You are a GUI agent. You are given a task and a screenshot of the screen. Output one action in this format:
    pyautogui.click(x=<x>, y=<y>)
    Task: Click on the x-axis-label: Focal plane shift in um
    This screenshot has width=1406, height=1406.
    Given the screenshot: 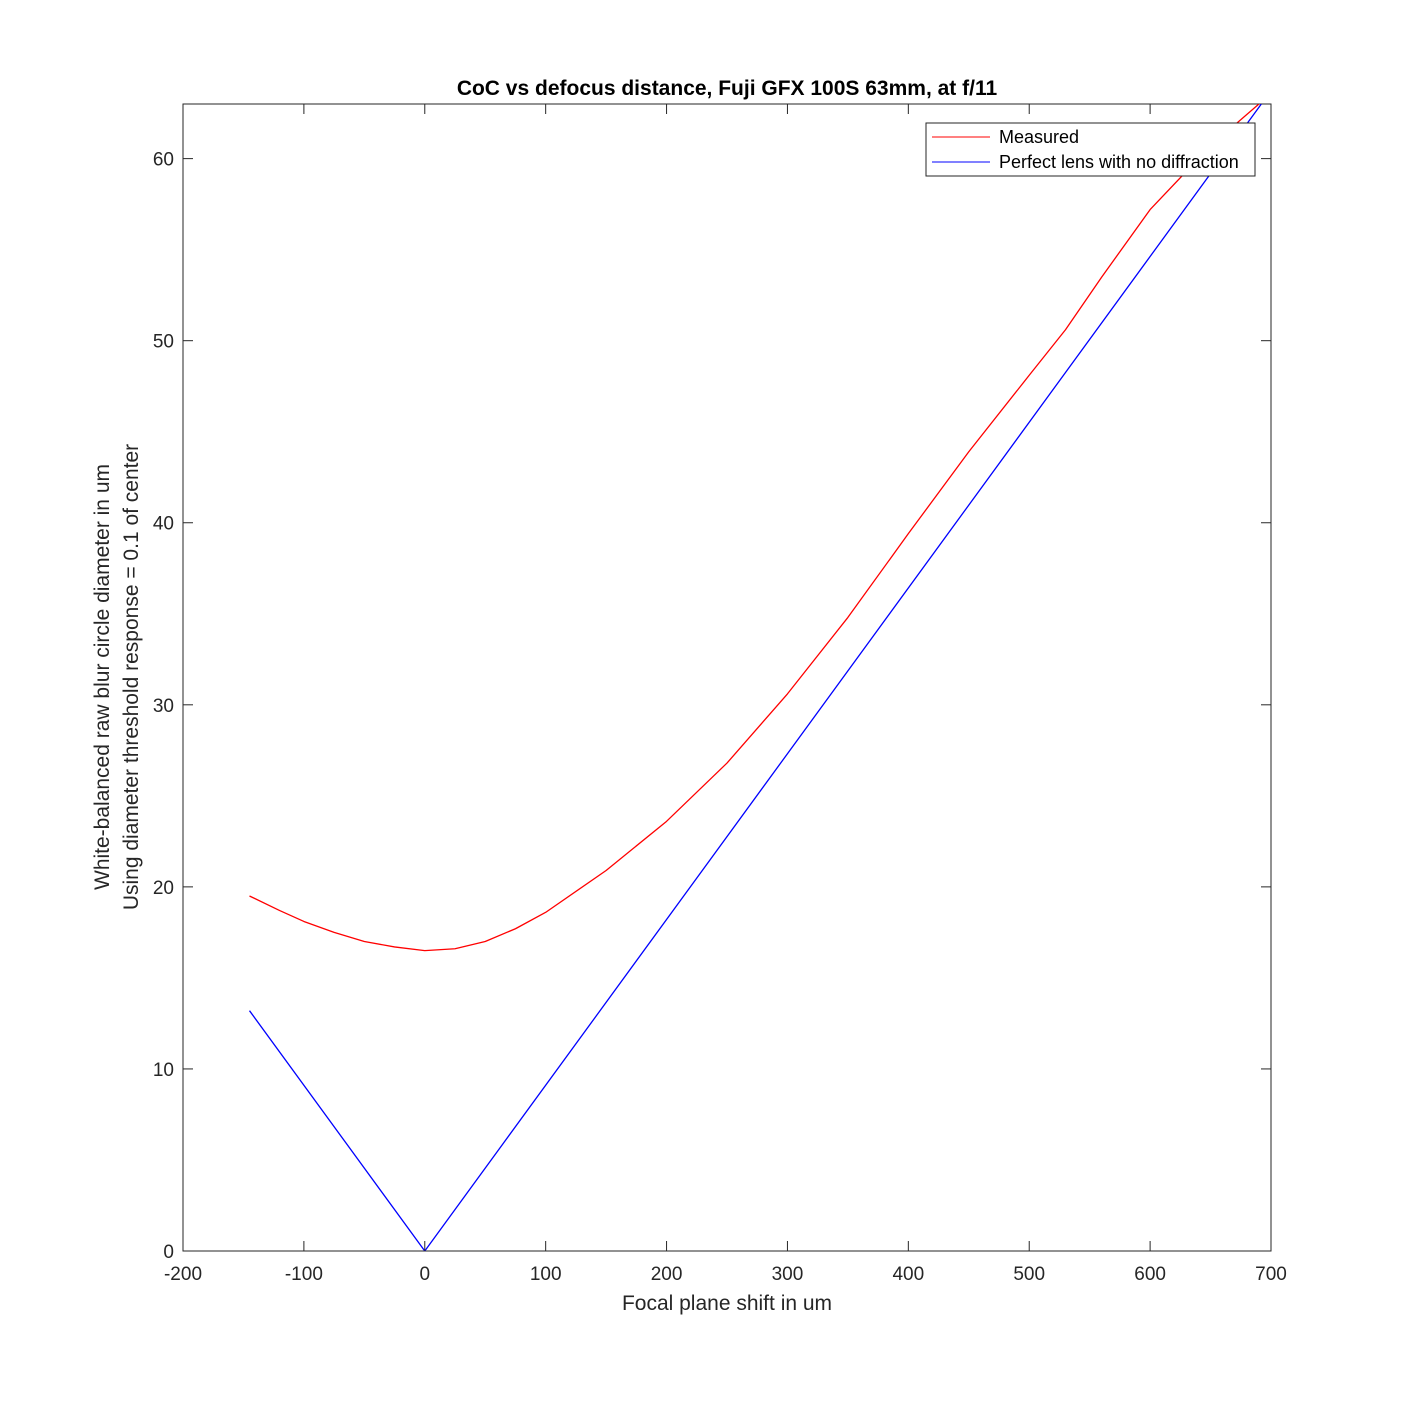 What is the action you would take?
    pyautogui.click(x=727, y=1303)
    